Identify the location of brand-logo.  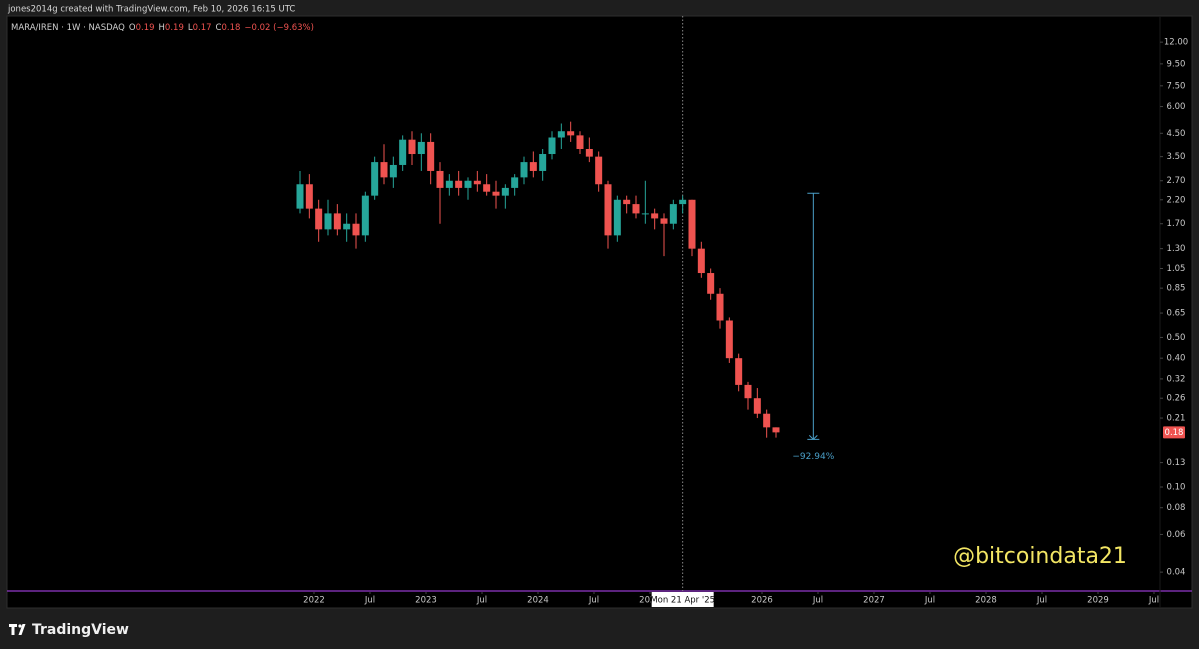
(17, 629).